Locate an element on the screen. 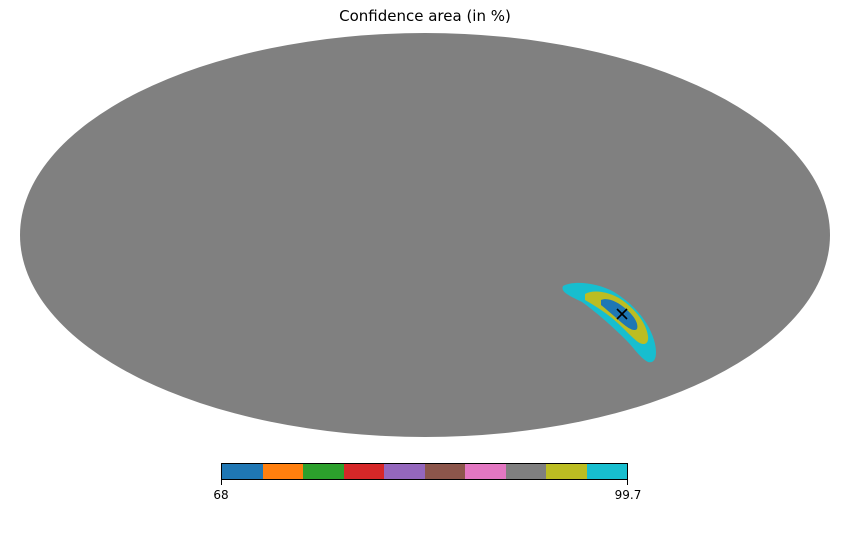 This screenshot has height=540, width=850. colorbar-min-tick is located at coordinates (221, 482).